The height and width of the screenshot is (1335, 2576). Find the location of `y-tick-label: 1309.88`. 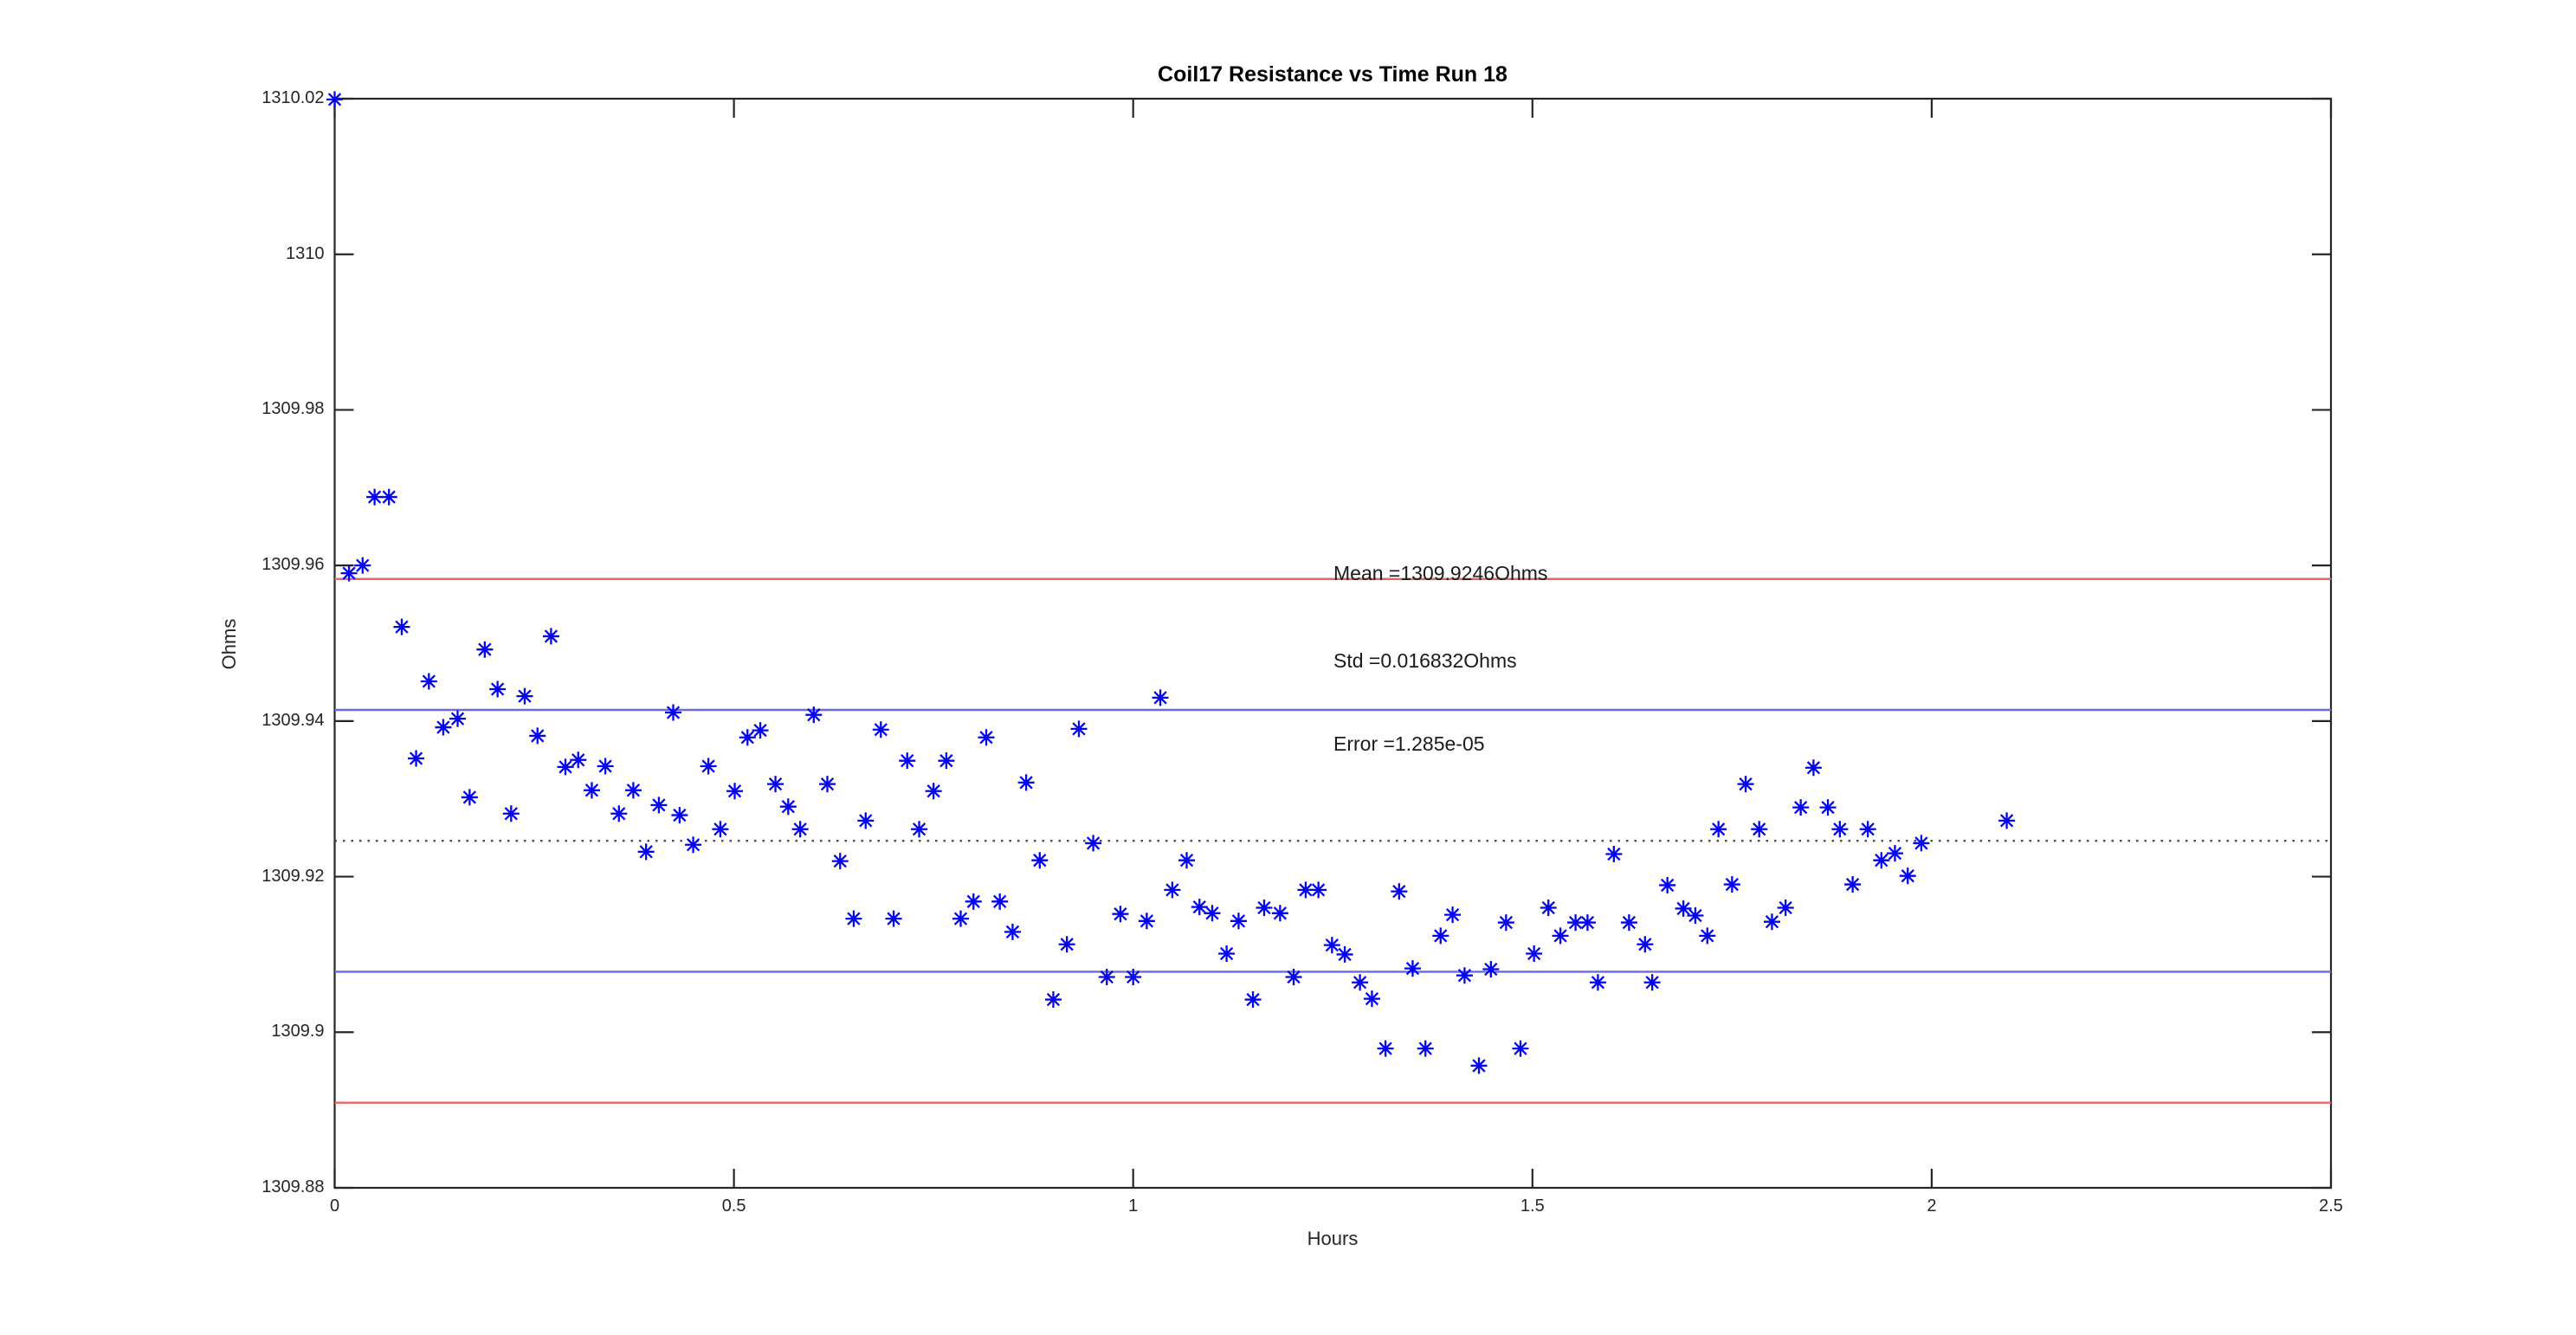

y-tick-label: 1309.88 is located at coordinates (293, 1187).